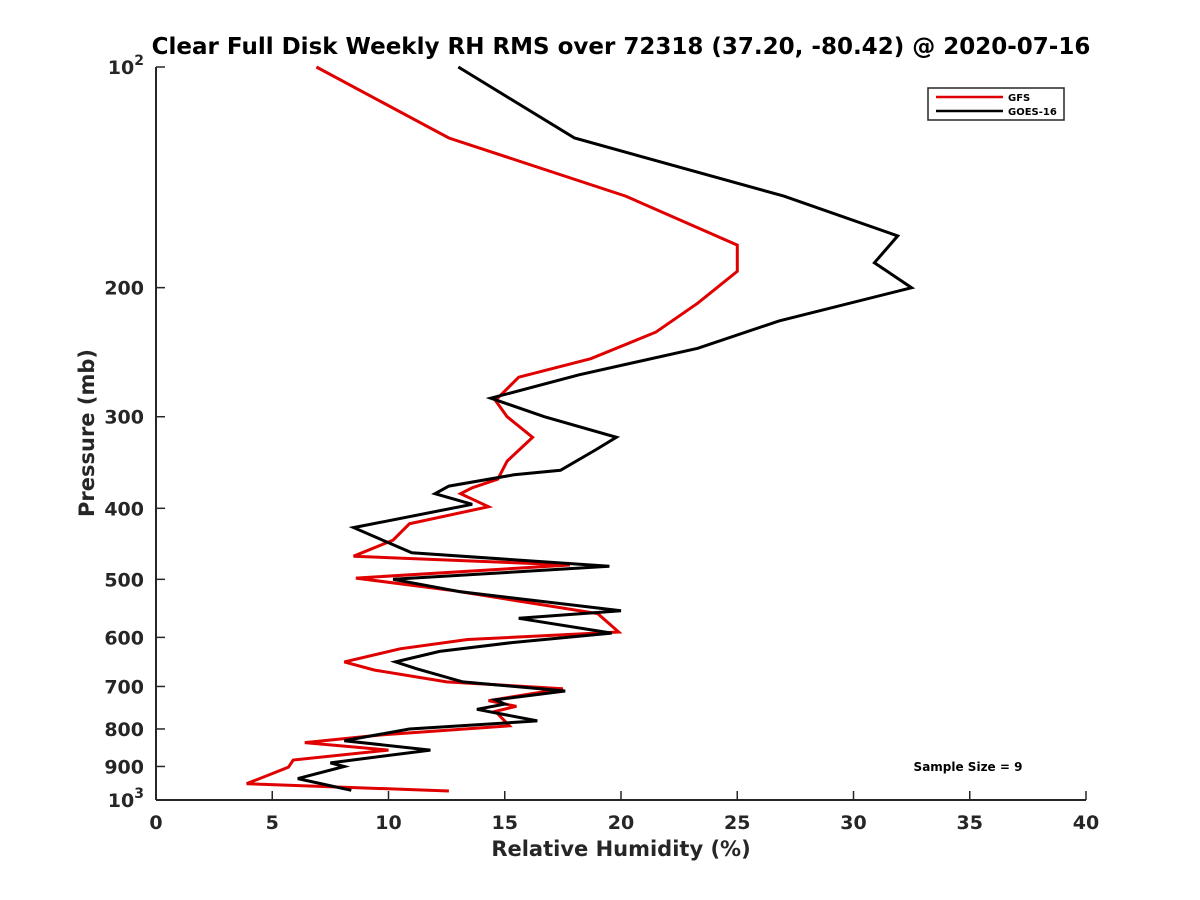  I want to click on x-tick-label: 0, so click(155, 823).